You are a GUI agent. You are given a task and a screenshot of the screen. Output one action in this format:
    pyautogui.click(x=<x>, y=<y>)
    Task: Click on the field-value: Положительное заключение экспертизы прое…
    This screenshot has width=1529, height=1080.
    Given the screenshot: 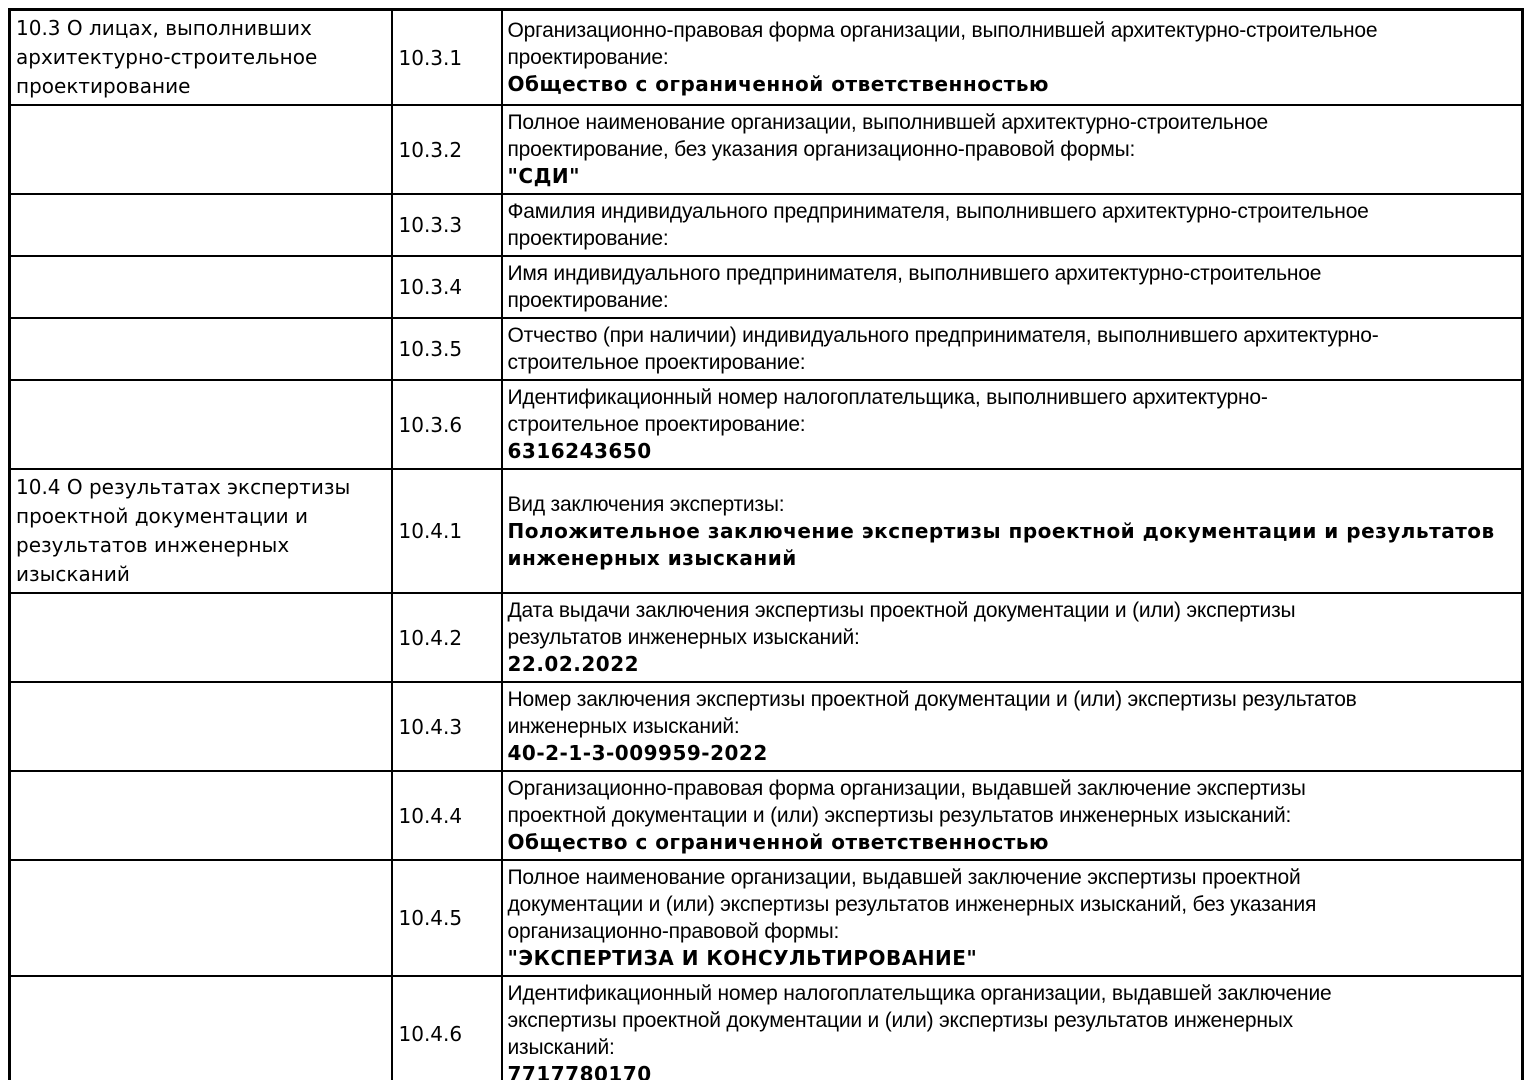 What is the action you would take?
    pyautogui.click(x=1001, y=544)
    